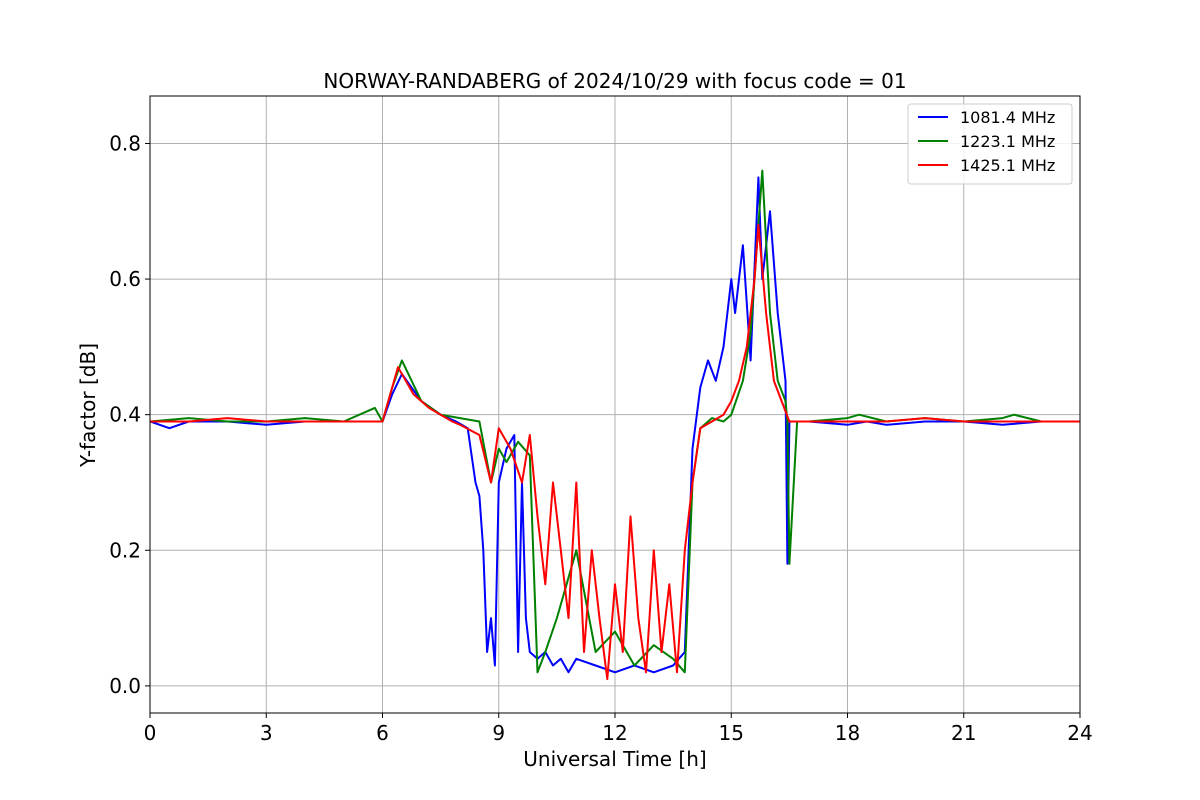 The image size is (1200, 800). Describe the element at coordinates (125, 550) in the screenshot. I see `y-tick-label: 0.2` at that location.